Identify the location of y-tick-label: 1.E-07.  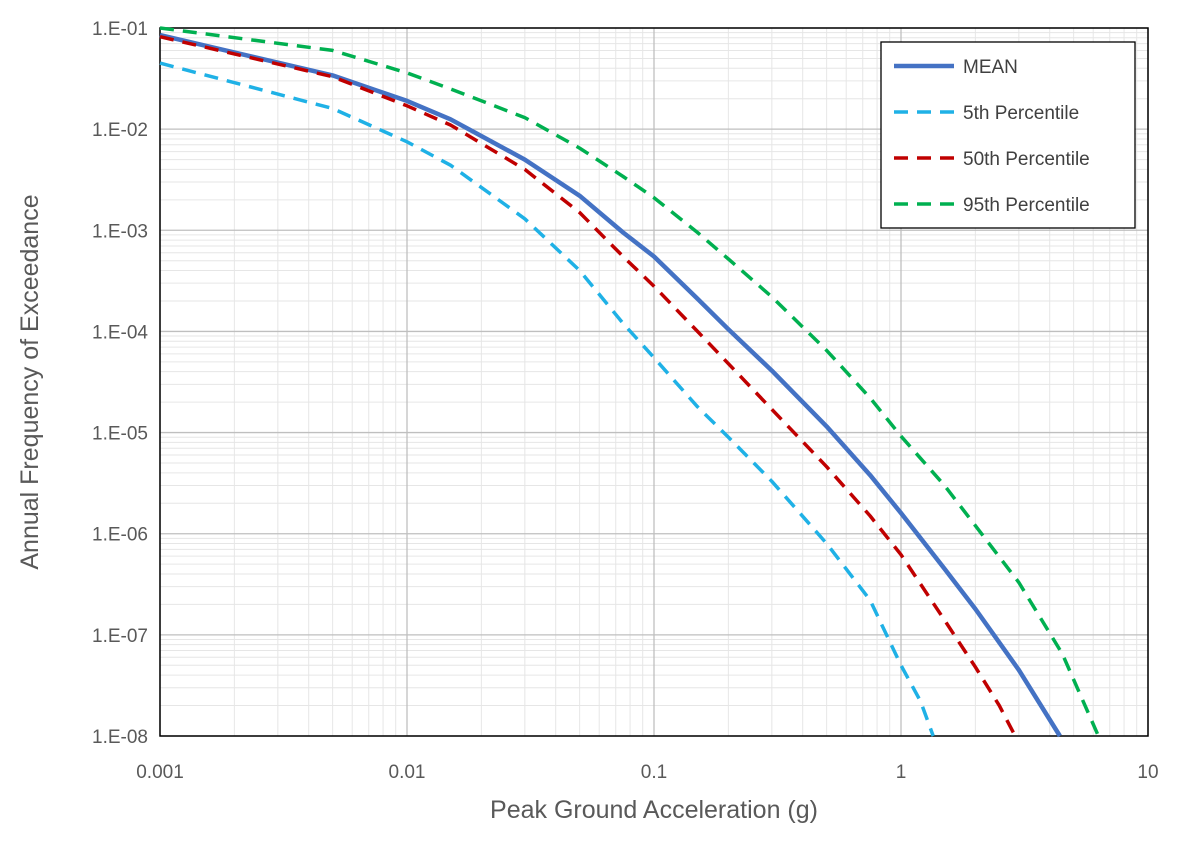
(120, 636).